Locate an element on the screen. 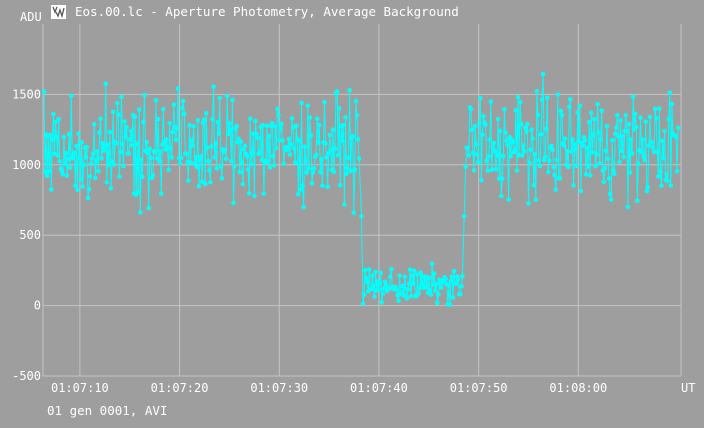  x-axis-label: UT is located at coordinates (688, 388).